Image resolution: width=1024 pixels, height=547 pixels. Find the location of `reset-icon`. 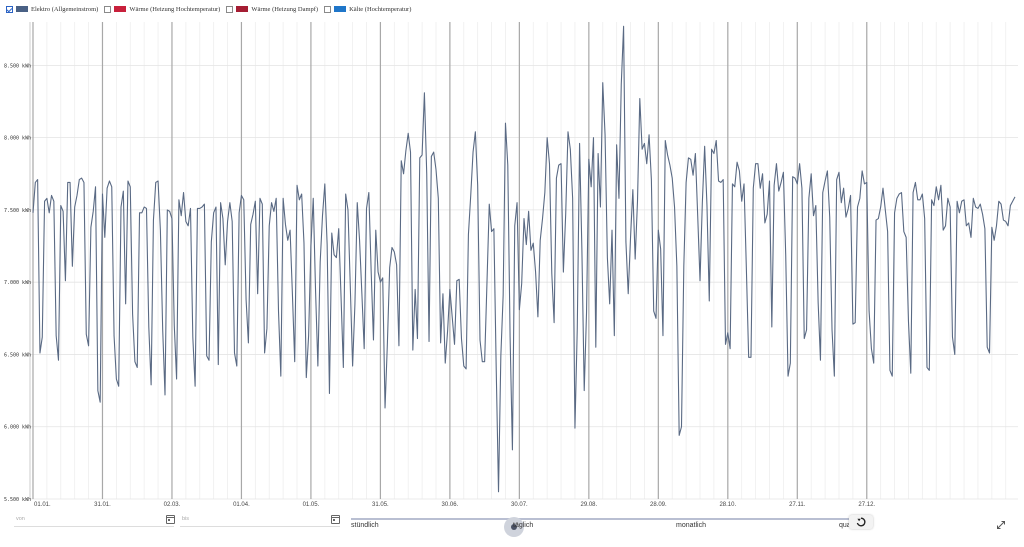

reset-icon is located at coordinates (861, 522).